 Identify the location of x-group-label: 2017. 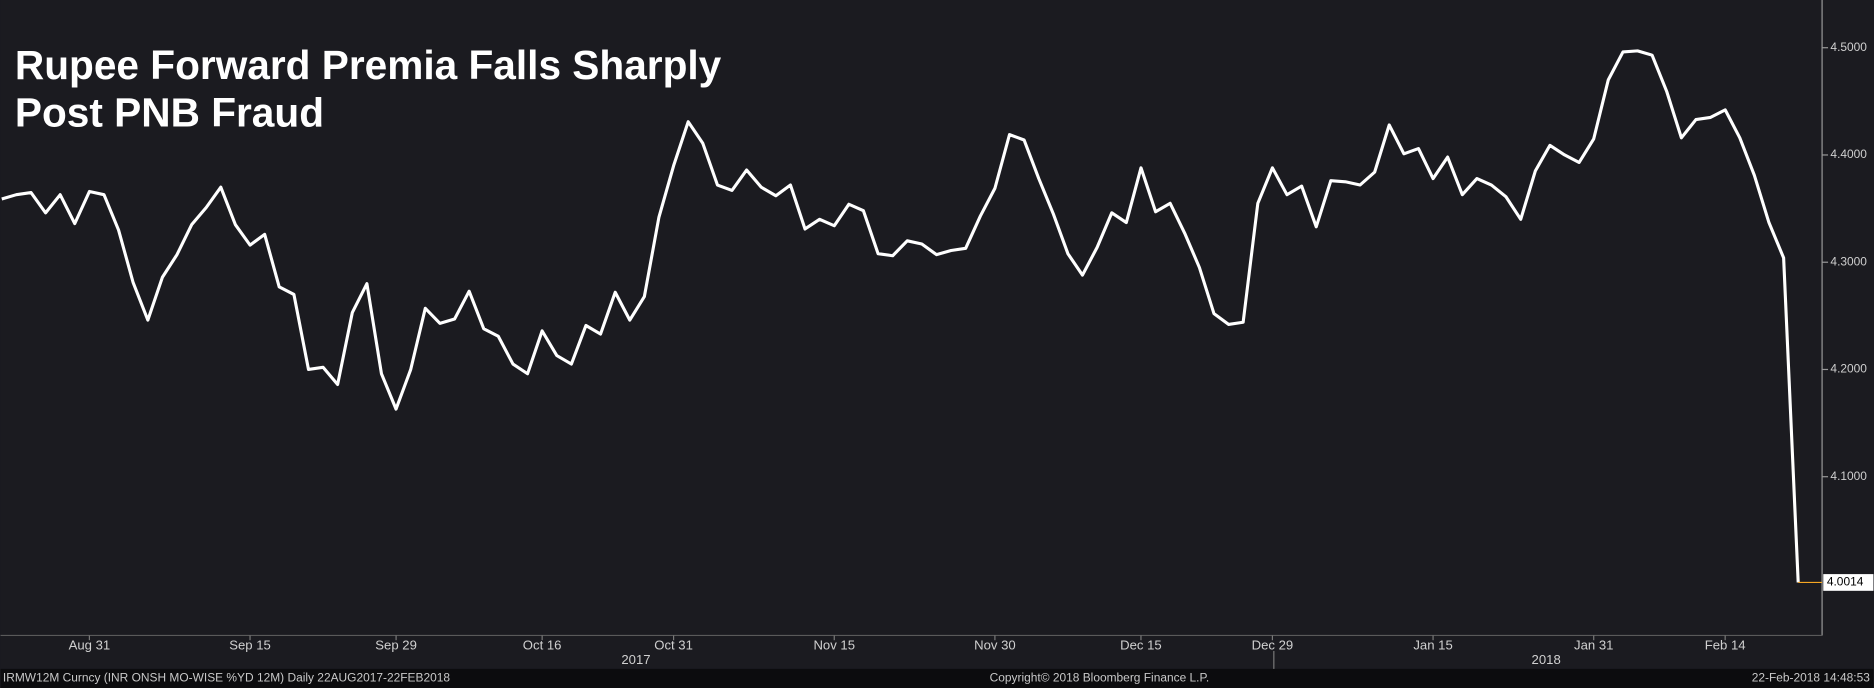
(635, 659).